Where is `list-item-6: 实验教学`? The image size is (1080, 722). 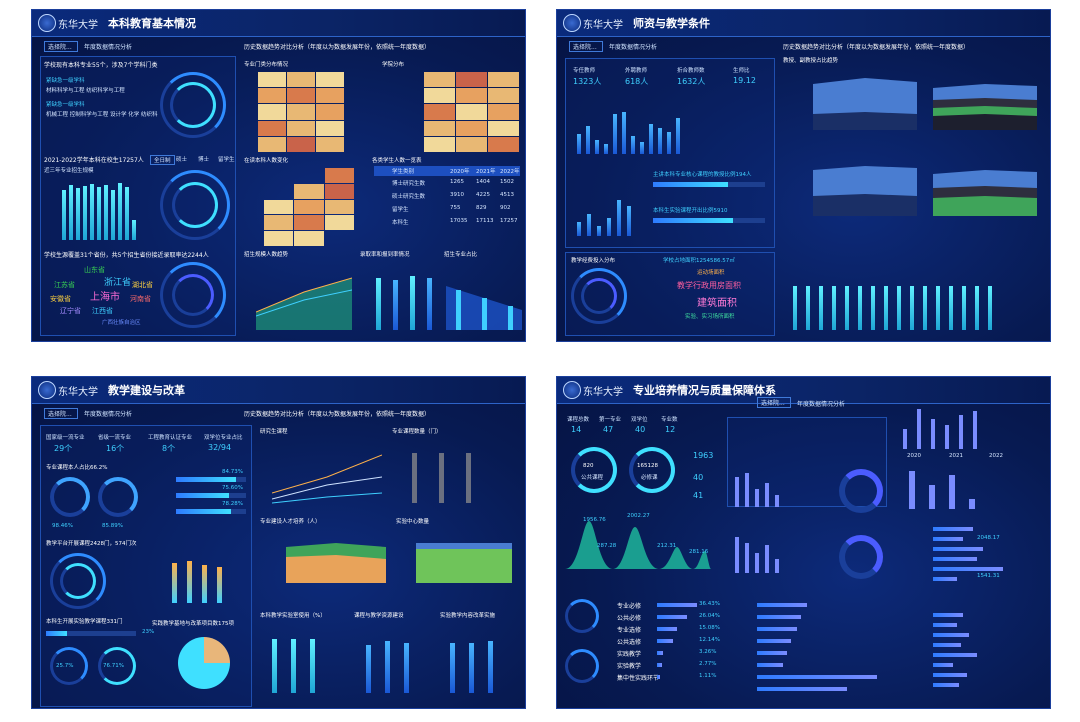
list-item-6: 实验教学 is located at coordinates (629, 666).